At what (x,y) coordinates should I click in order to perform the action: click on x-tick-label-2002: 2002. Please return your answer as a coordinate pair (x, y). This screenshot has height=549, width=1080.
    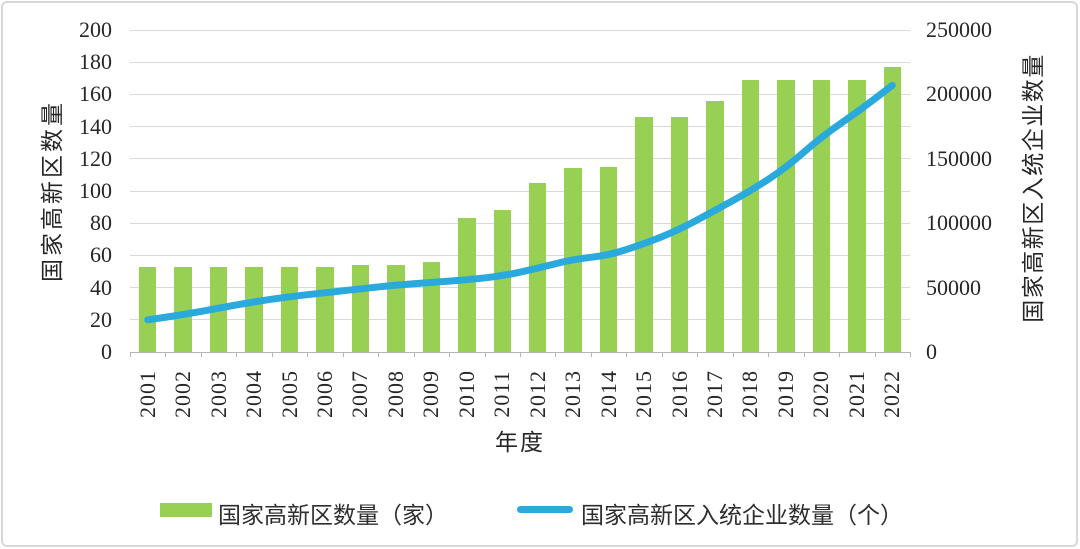
    Looking at the image, I should click on (183, 394).